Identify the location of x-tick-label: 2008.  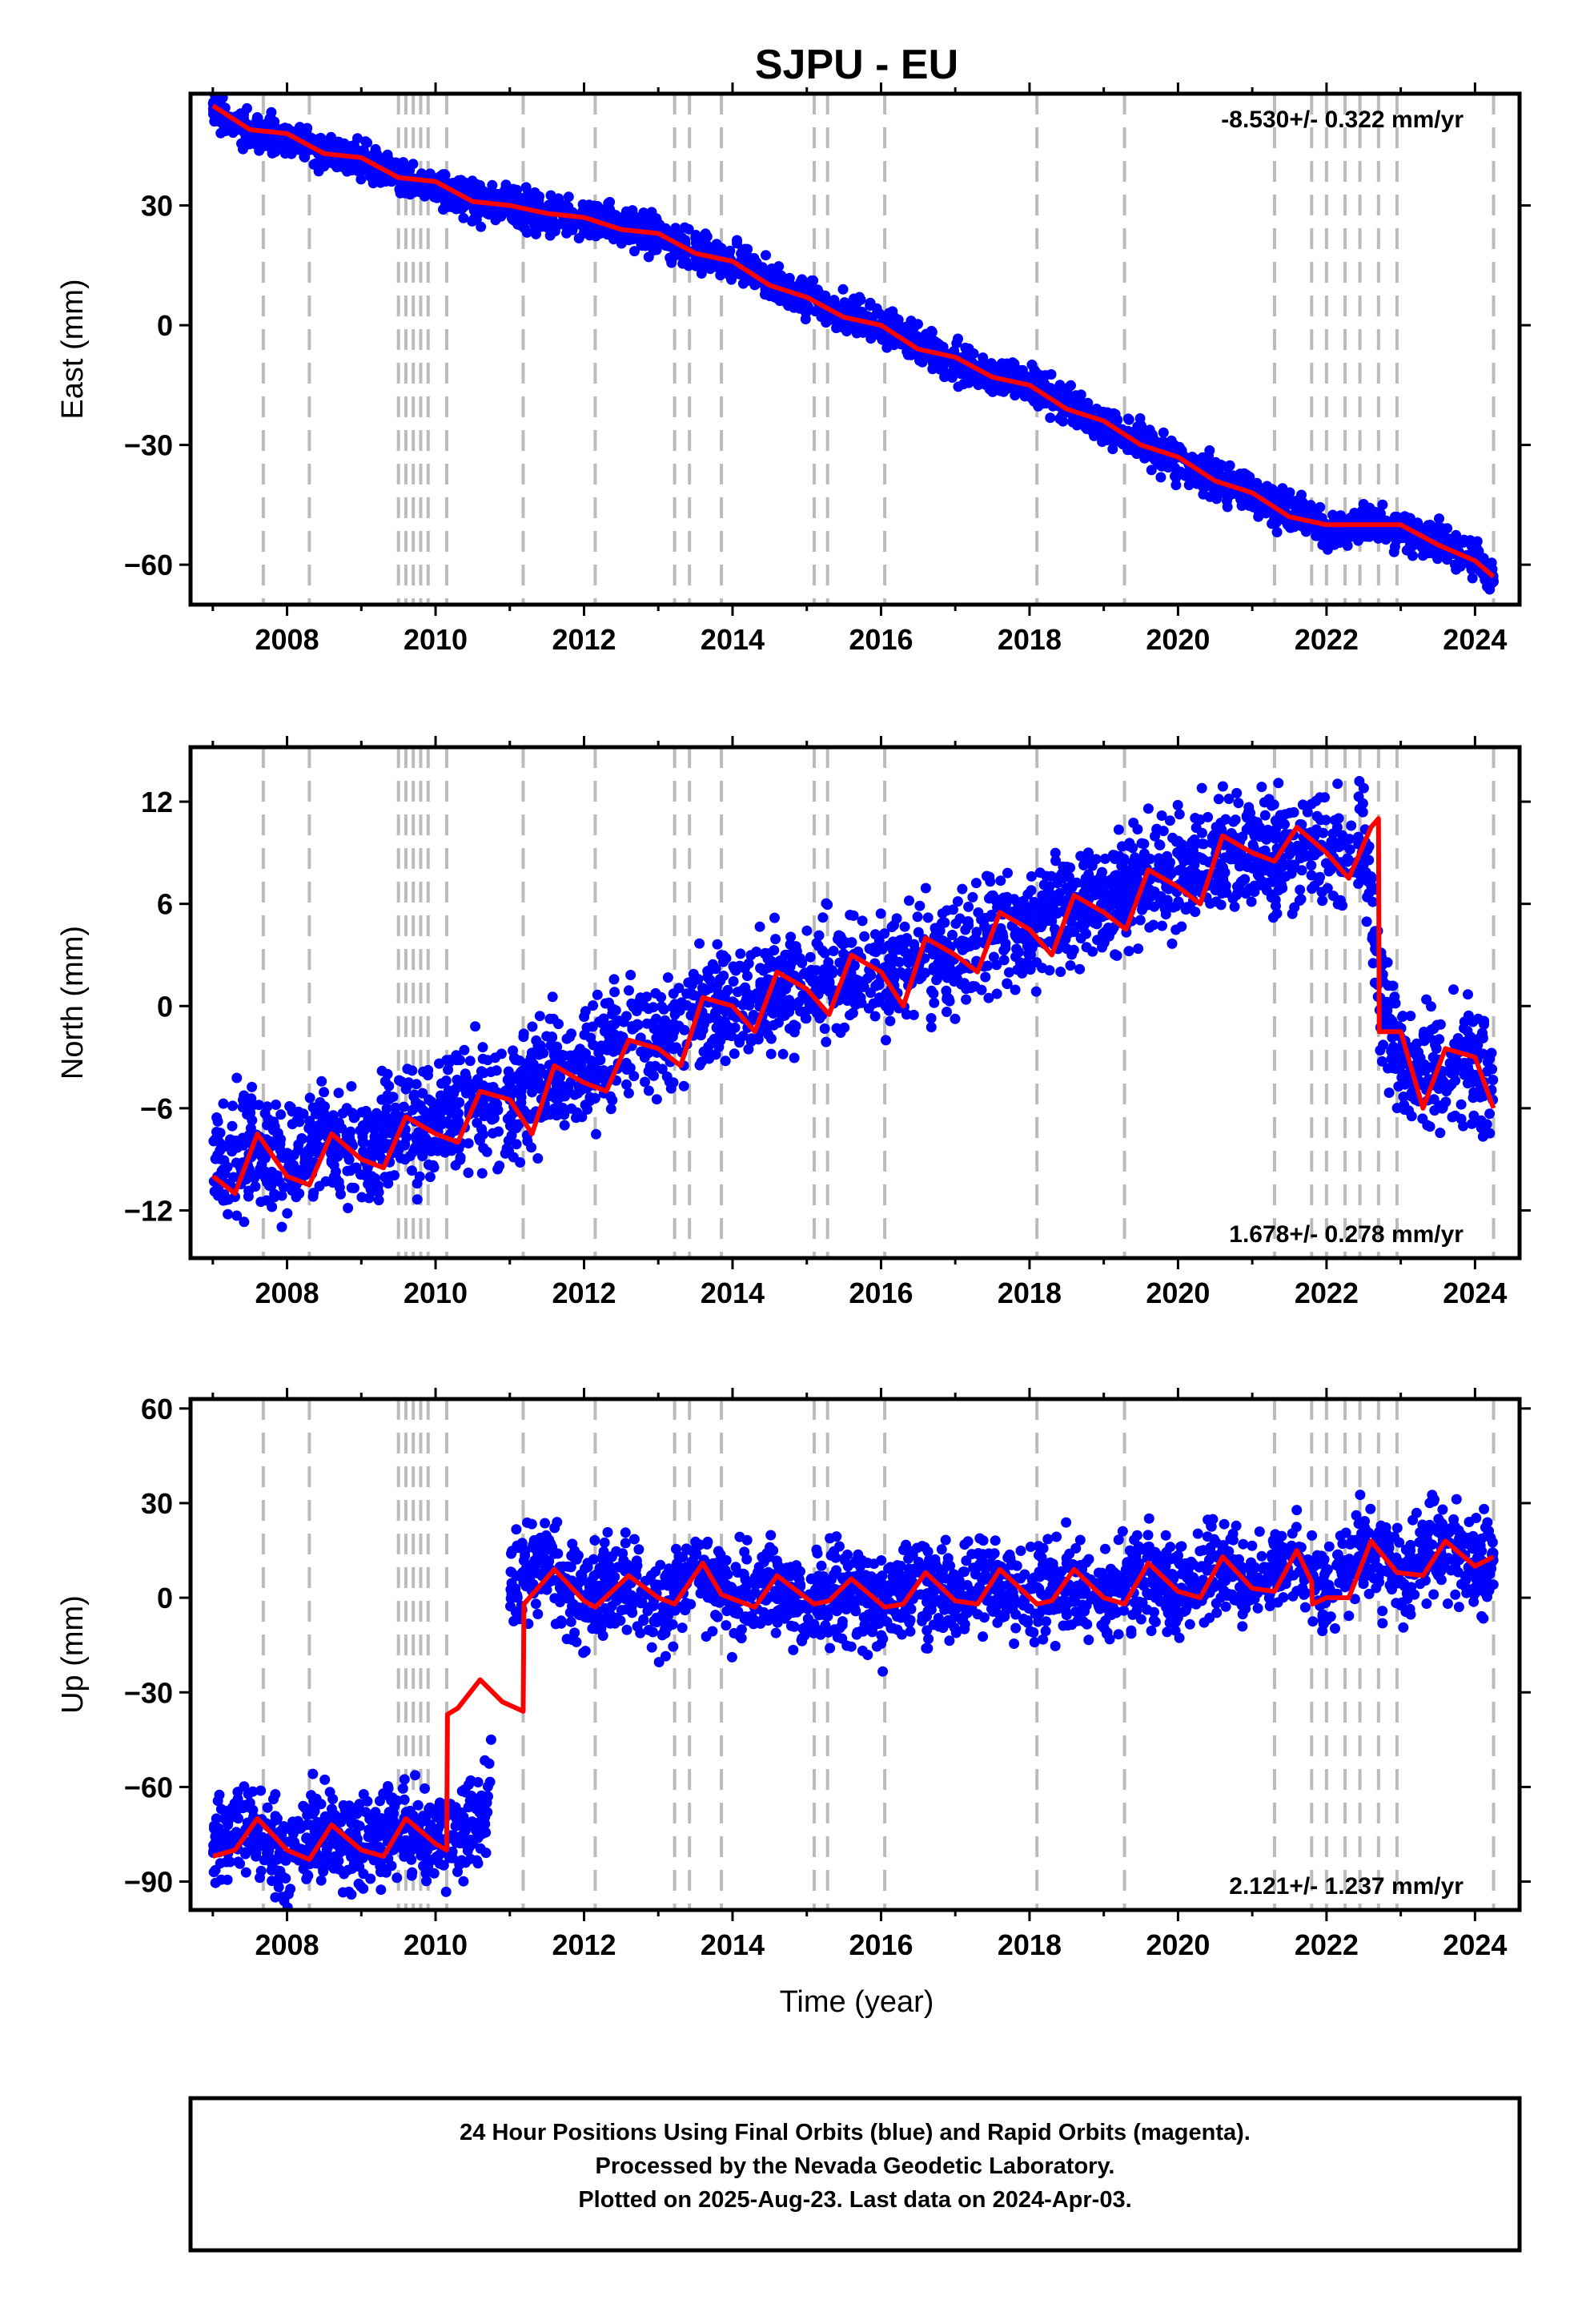
(287, 639).